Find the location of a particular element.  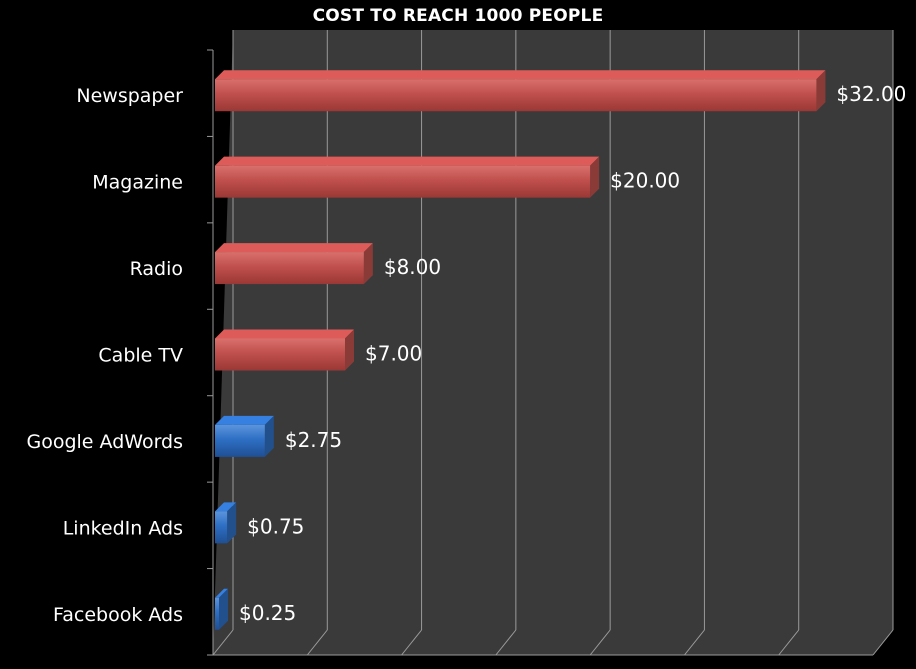

category-label: Cable TV is located at coordinates (140, 356).